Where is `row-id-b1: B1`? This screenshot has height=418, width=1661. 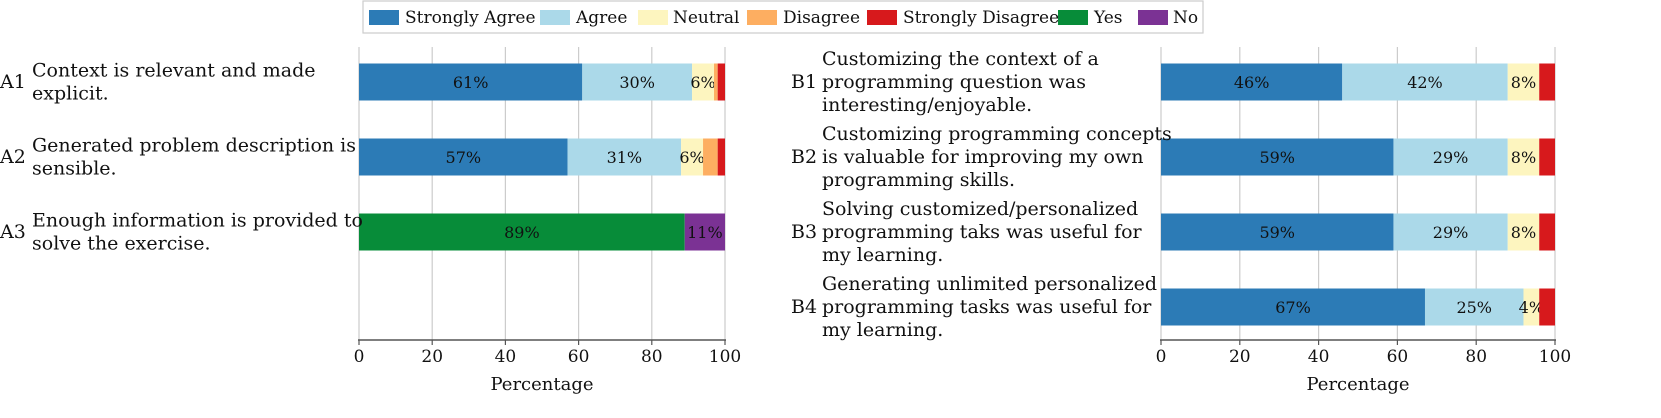 row-id-b1: B1 is located at coordinates (804, 82).